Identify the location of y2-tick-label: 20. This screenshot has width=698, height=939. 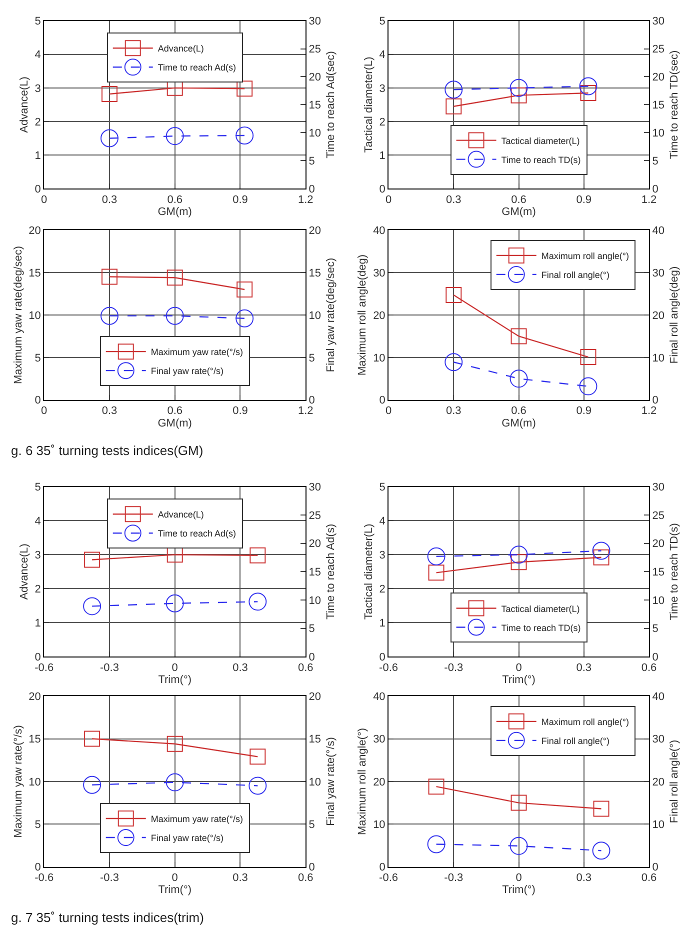
(658, 782).